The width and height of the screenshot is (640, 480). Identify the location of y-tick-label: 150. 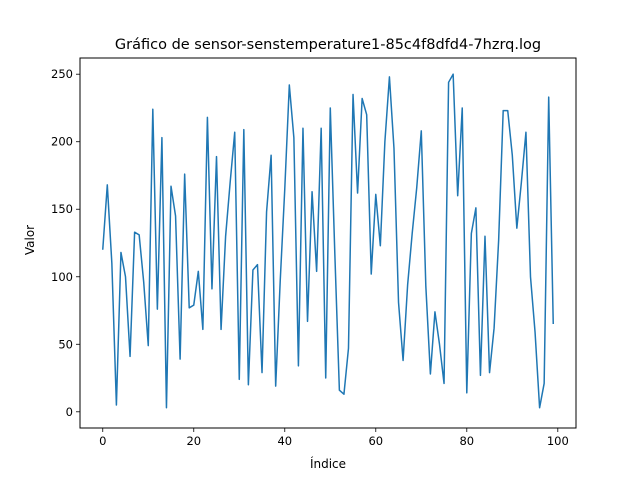
(62, 209).